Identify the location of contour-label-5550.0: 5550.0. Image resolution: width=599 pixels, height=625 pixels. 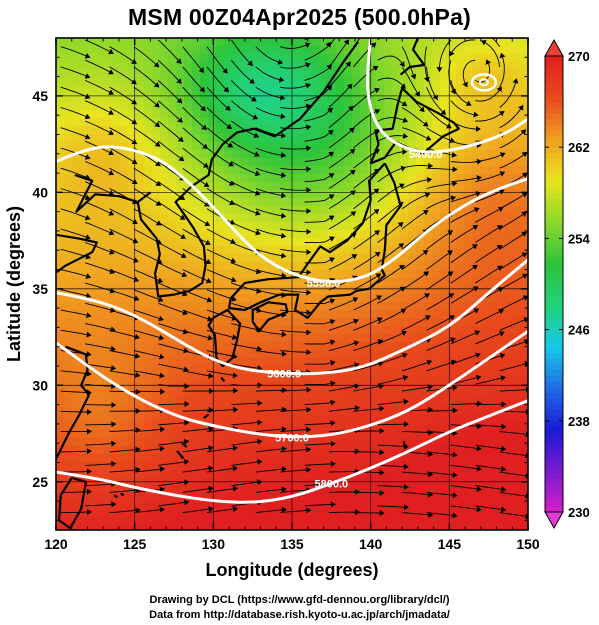
(324, 284).